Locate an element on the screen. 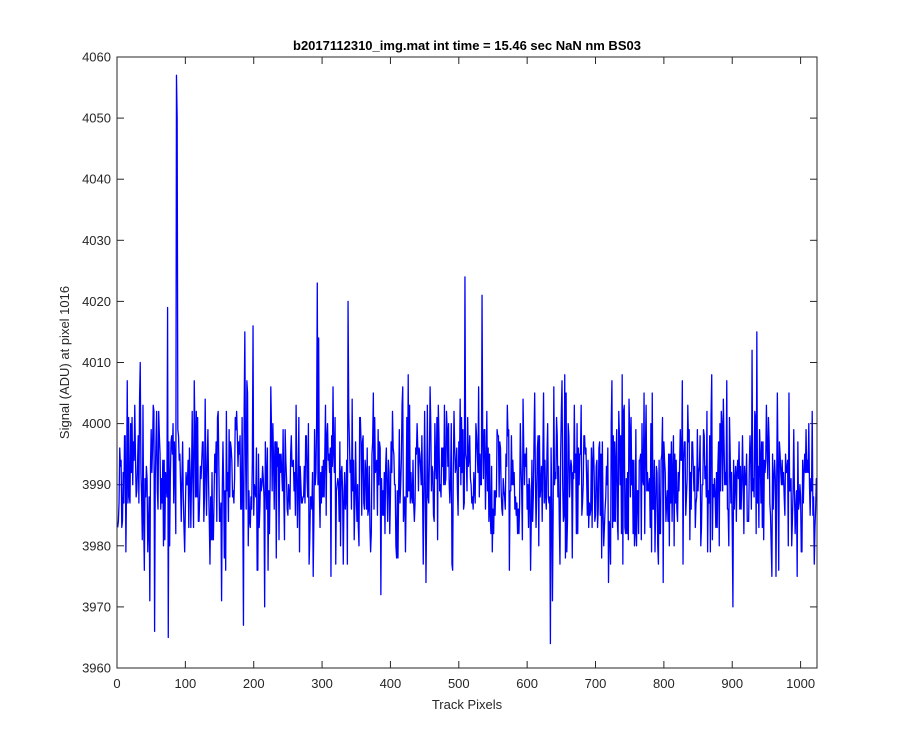 The width and height of the screenshot is (900, 750). x-tick-label: 500 is located at coordinates (459, 683).